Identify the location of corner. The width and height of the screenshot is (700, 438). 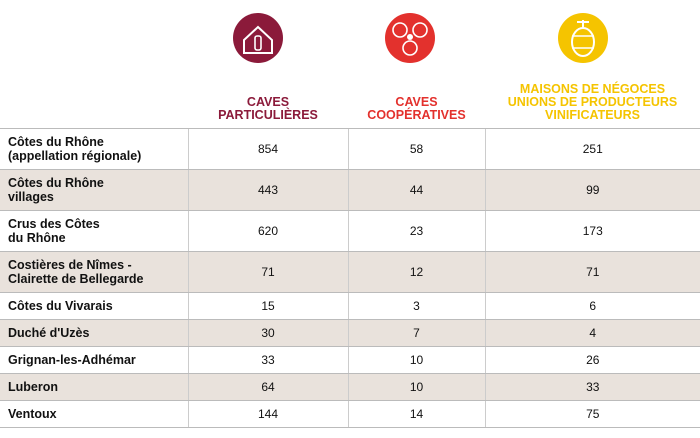
(94, 100).